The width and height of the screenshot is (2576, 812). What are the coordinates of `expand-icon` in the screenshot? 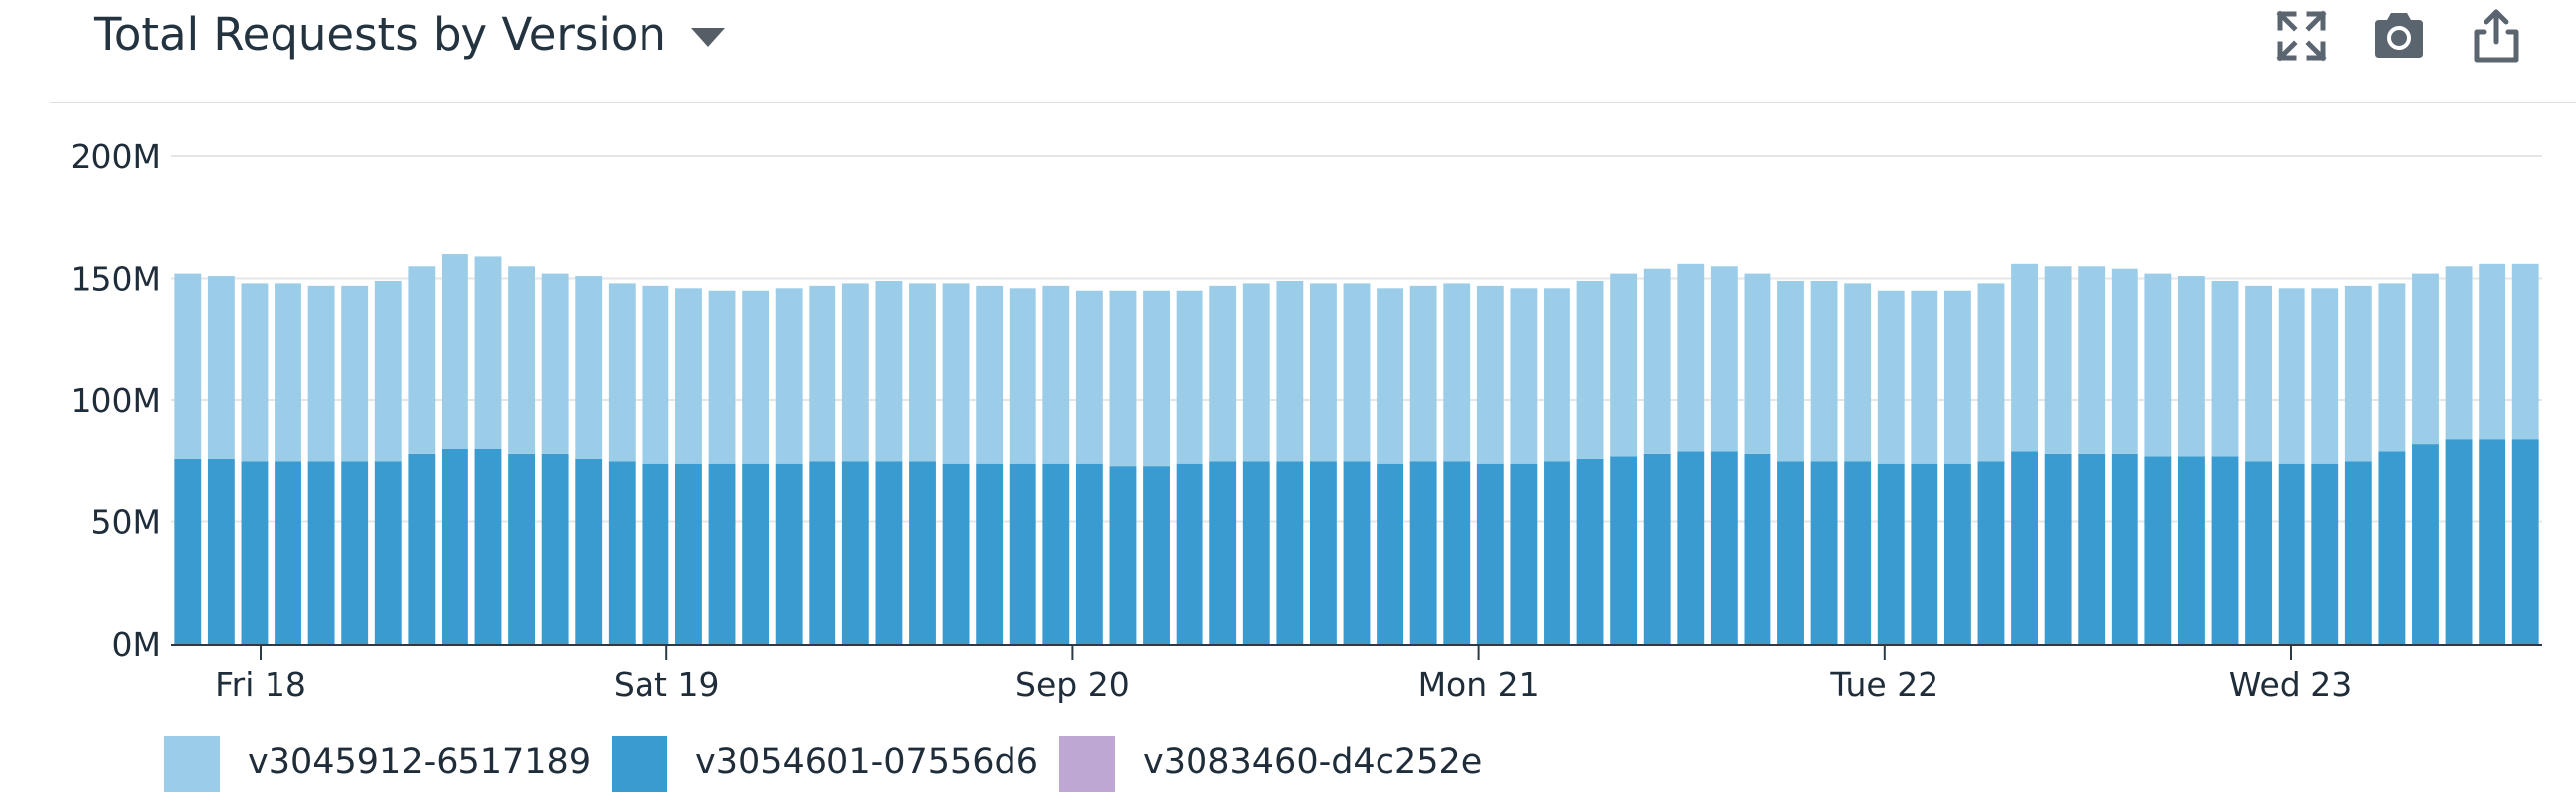 It's located at (2301, 36).